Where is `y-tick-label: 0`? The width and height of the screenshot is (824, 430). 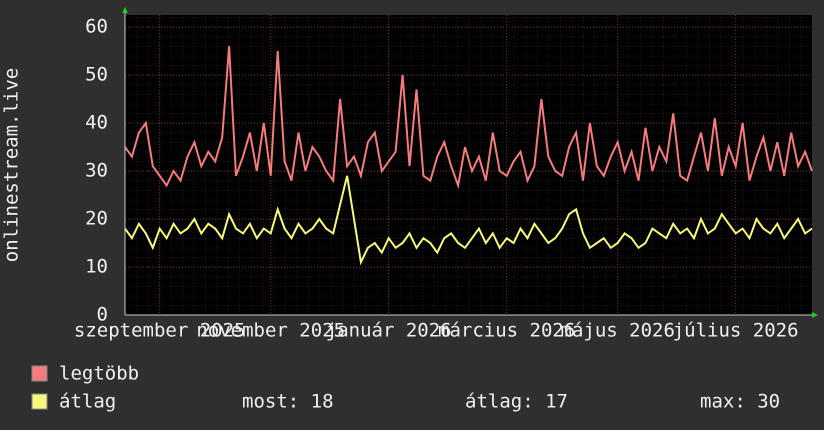
y-tick-label: 0 is located at coordinates (102, 315).